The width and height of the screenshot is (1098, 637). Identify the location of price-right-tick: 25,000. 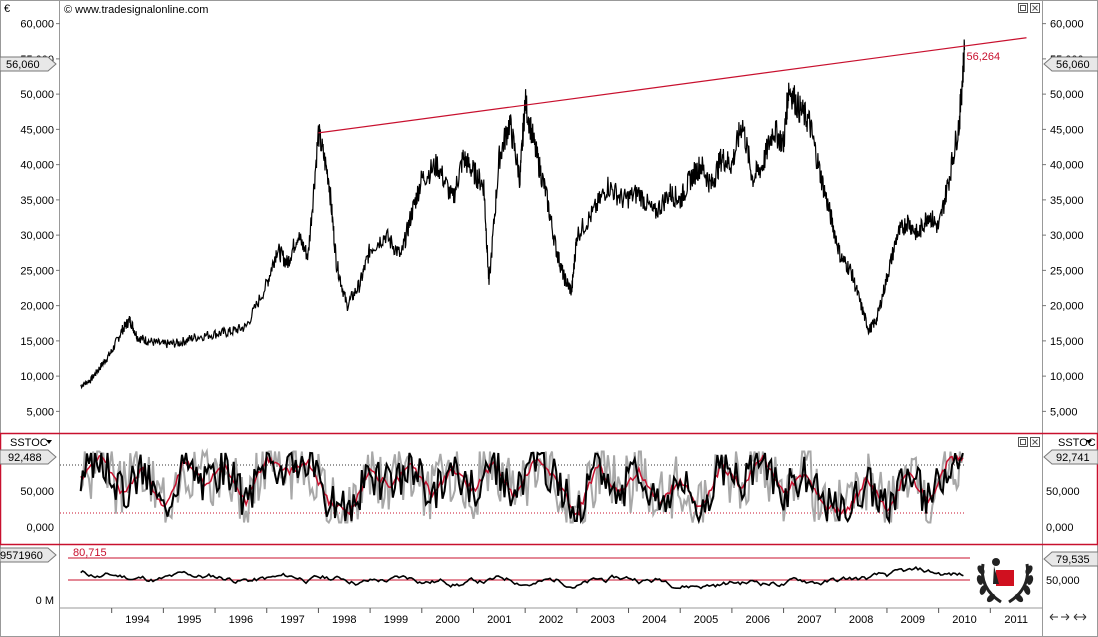
(1067, 271).